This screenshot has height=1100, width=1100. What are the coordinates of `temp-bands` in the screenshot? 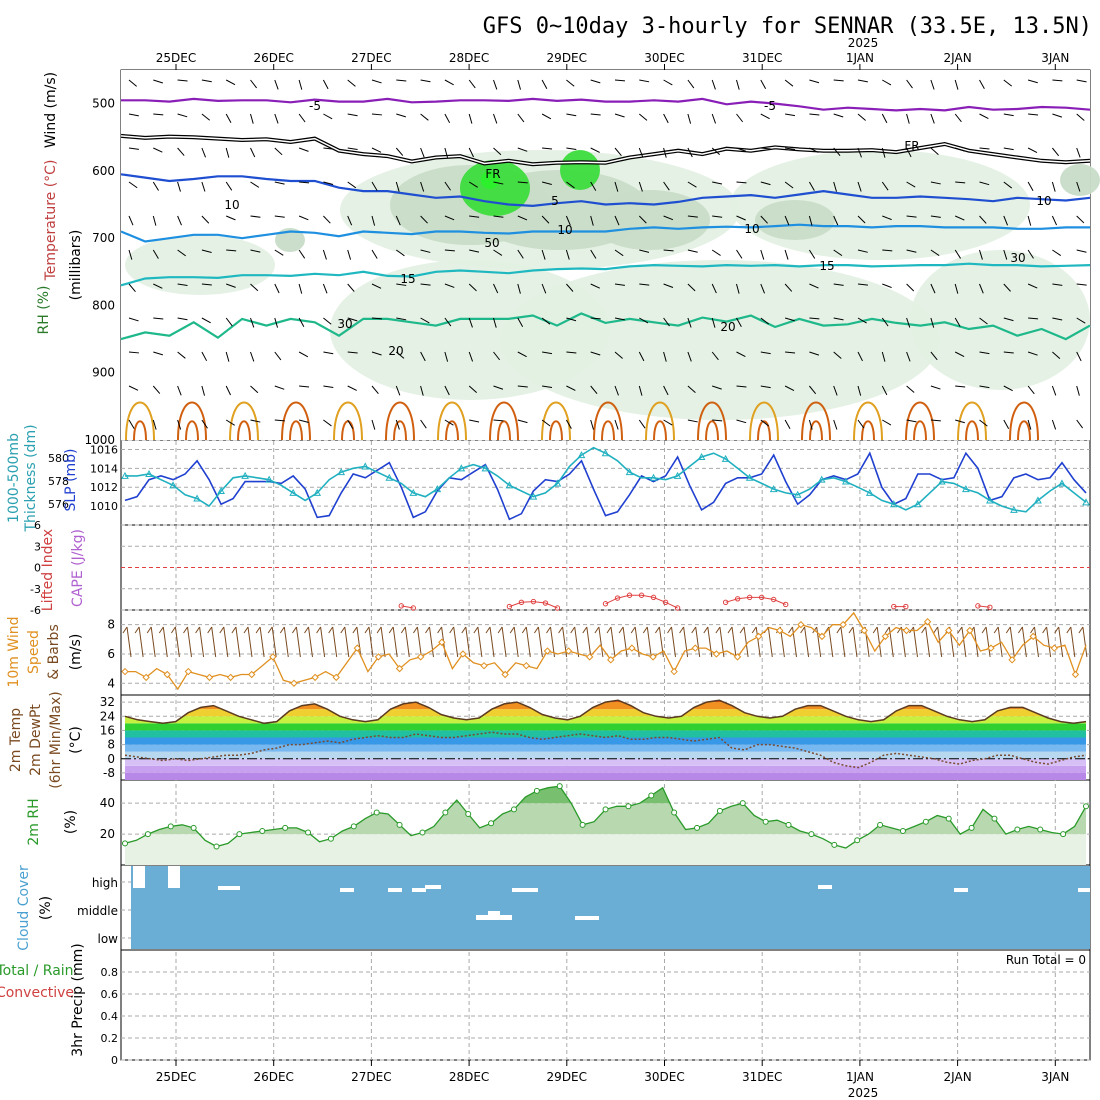 It's located at (605, 740).